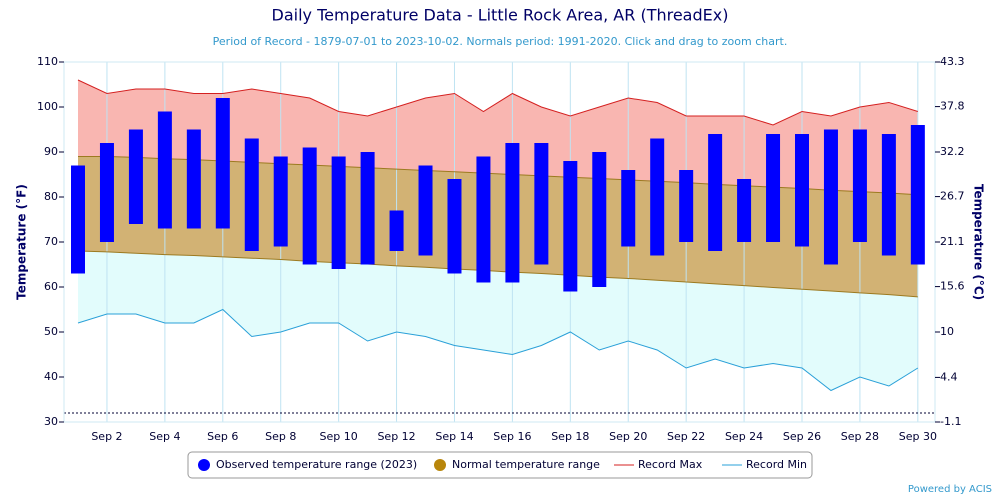 The image size is (1000, 497). What do you see at coordinates (952, 151) in the screenshot?
I see `y2-tick-label: 32.2` at bounding box center [952, 151].